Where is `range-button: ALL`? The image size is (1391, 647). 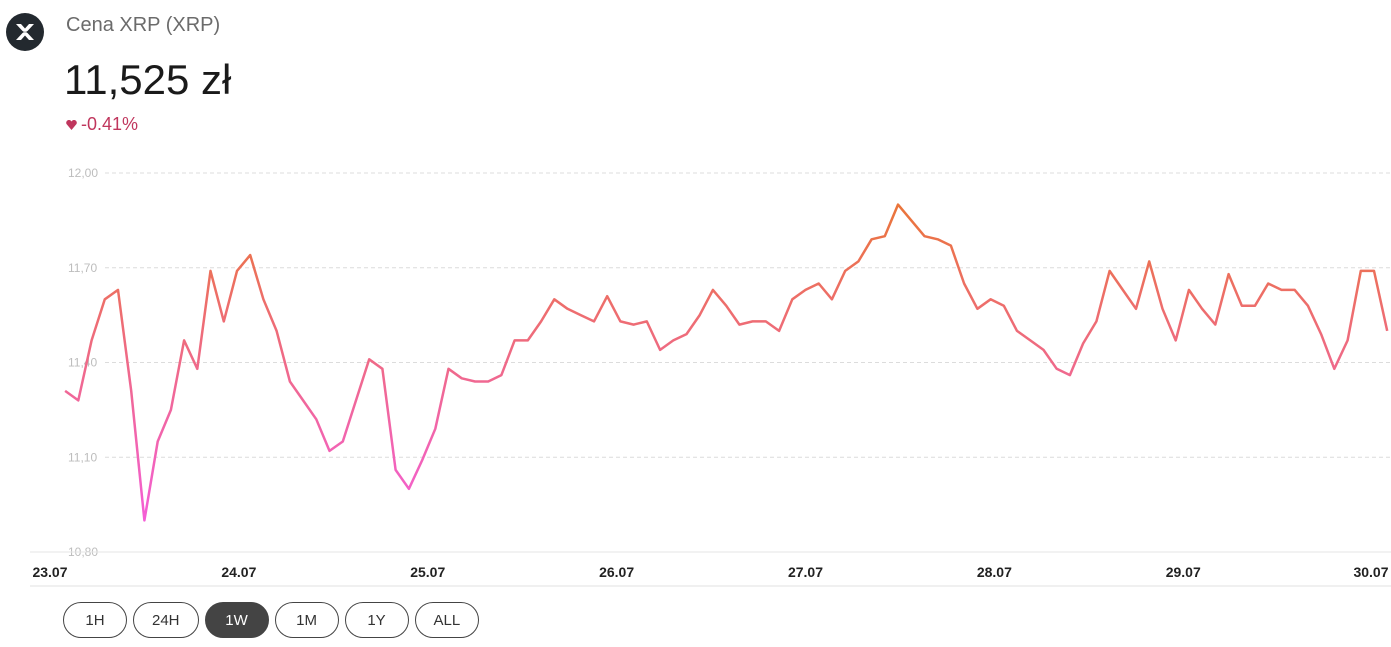 range-button: ALL is located at coordinates (447, 620).